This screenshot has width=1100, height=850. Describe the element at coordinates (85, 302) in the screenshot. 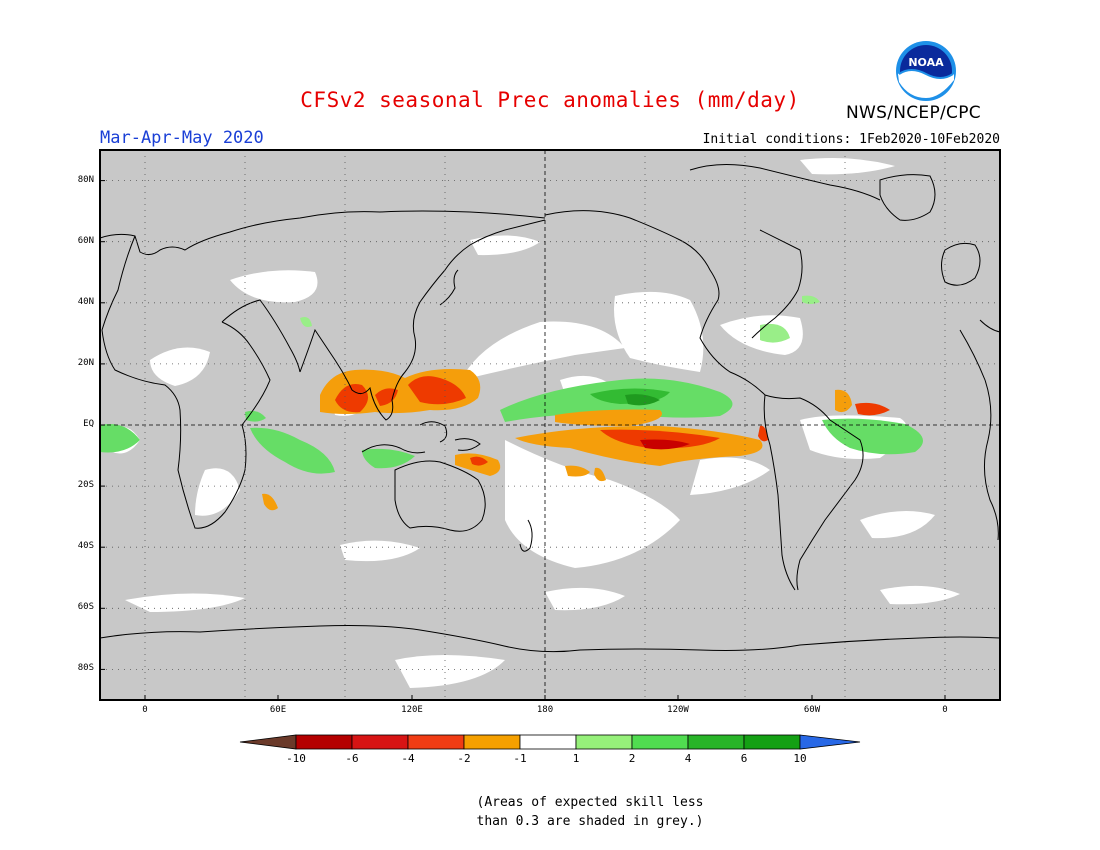

I see `lat-label-40n: 40N` at that location.